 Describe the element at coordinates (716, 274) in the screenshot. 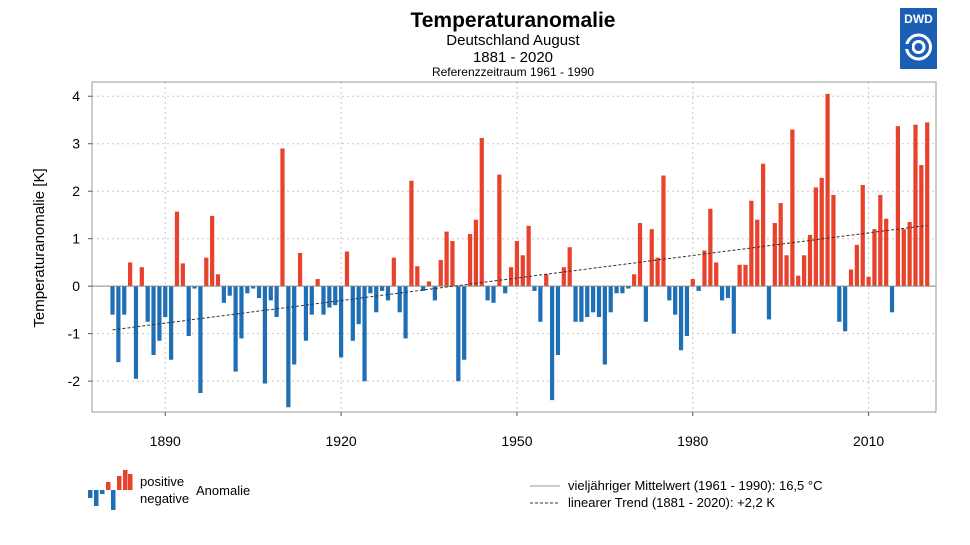

I see `bar-1984` at that location.